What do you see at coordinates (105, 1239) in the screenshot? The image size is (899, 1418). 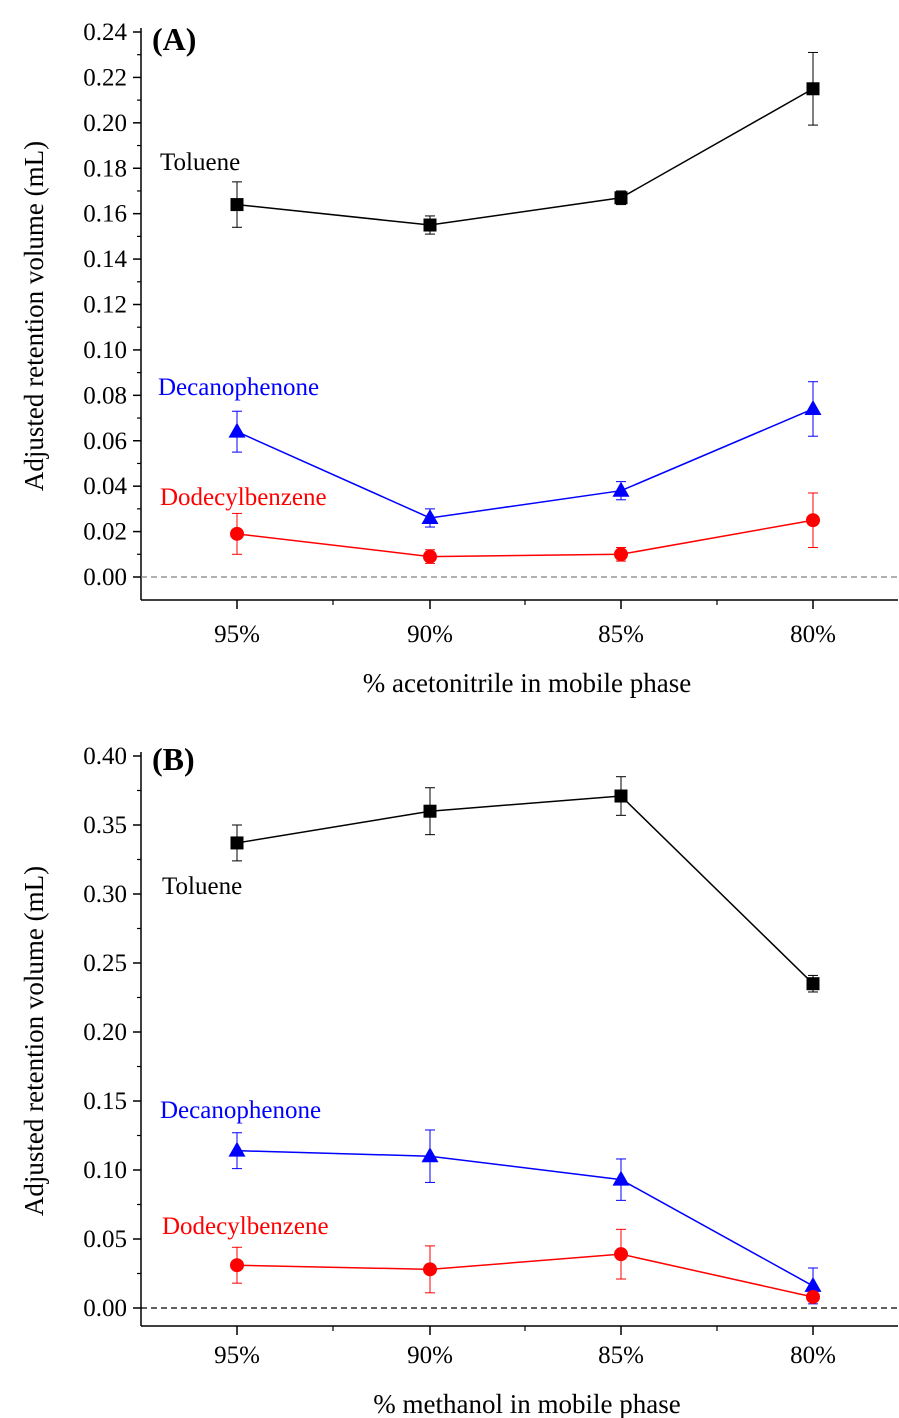 I see `y-tick-label: 0.05` at bounding box center [105, 1239].